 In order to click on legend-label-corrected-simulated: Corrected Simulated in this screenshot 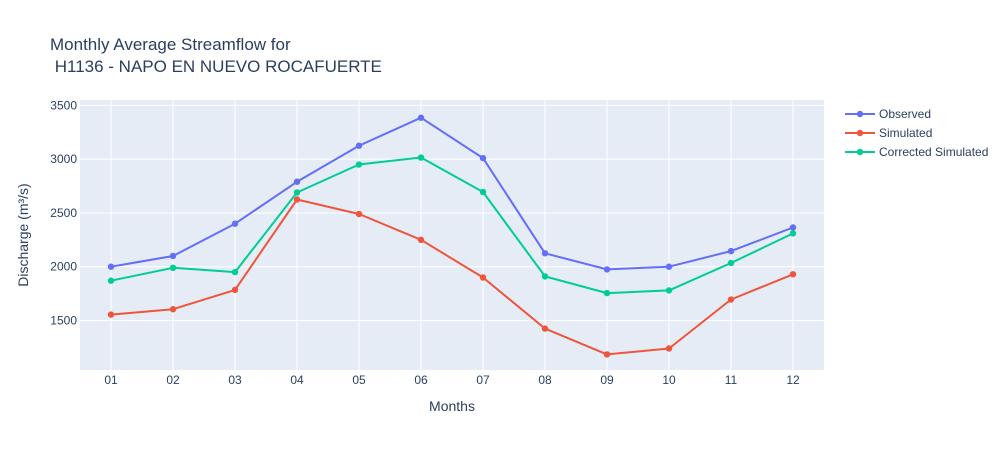, I will do `click(933, 152)`.